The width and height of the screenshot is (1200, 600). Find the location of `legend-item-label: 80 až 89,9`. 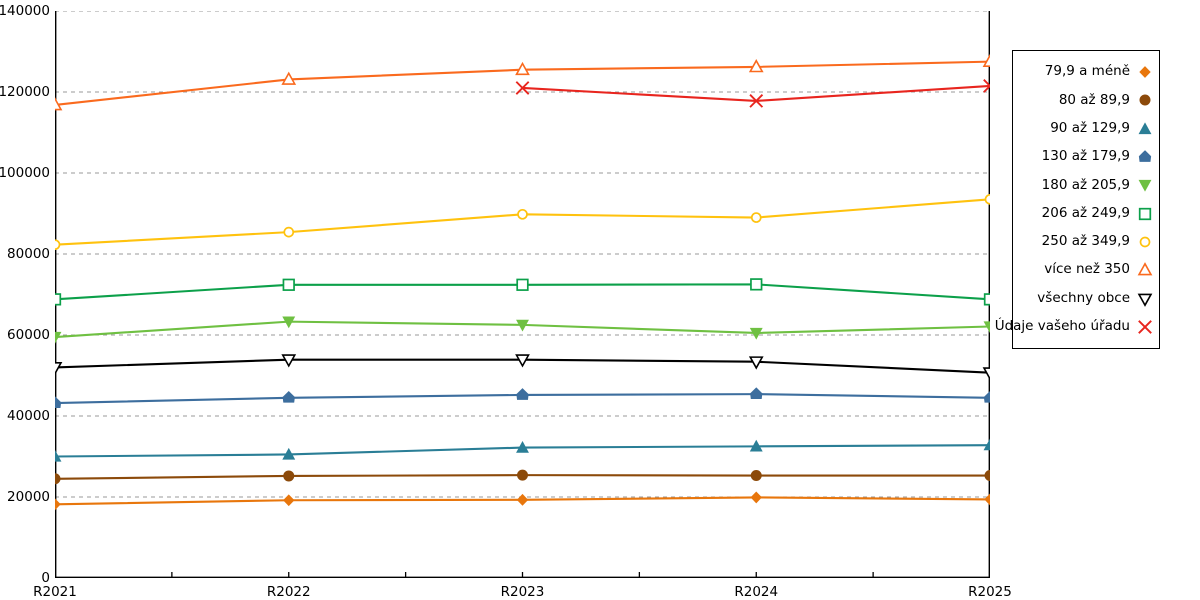

legend-item-label: 80 až 89,9 is located at coordinates (1094, 99).